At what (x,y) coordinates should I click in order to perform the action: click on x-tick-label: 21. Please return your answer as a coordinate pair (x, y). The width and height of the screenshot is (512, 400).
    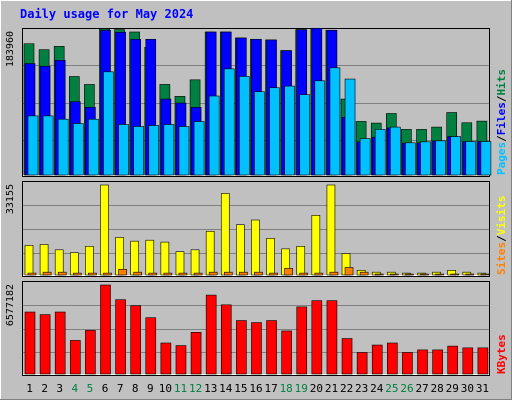
    Looking at the image, I should click on (331, 388).